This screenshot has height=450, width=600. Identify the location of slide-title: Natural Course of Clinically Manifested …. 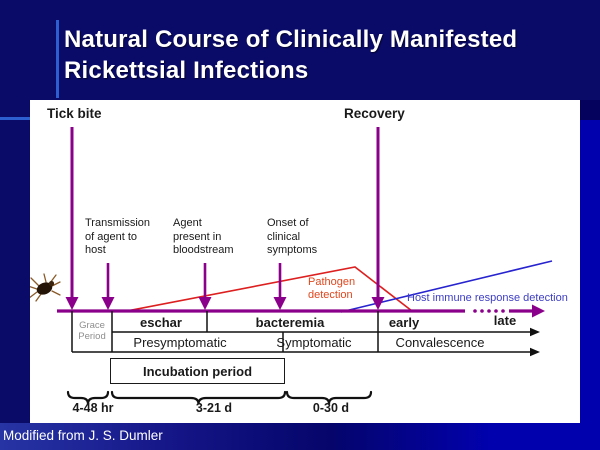
(290, 55).